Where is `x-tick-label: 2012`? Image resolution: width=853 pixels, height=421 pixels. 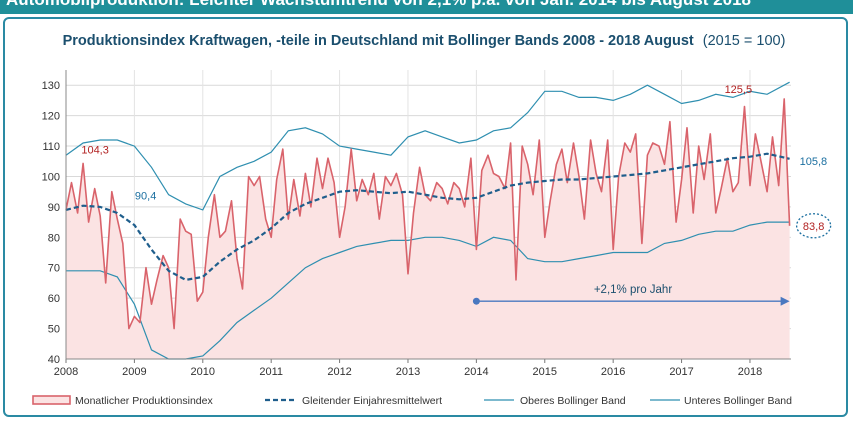
x-tick-label: 2012 is located at coordinates (339, 372).